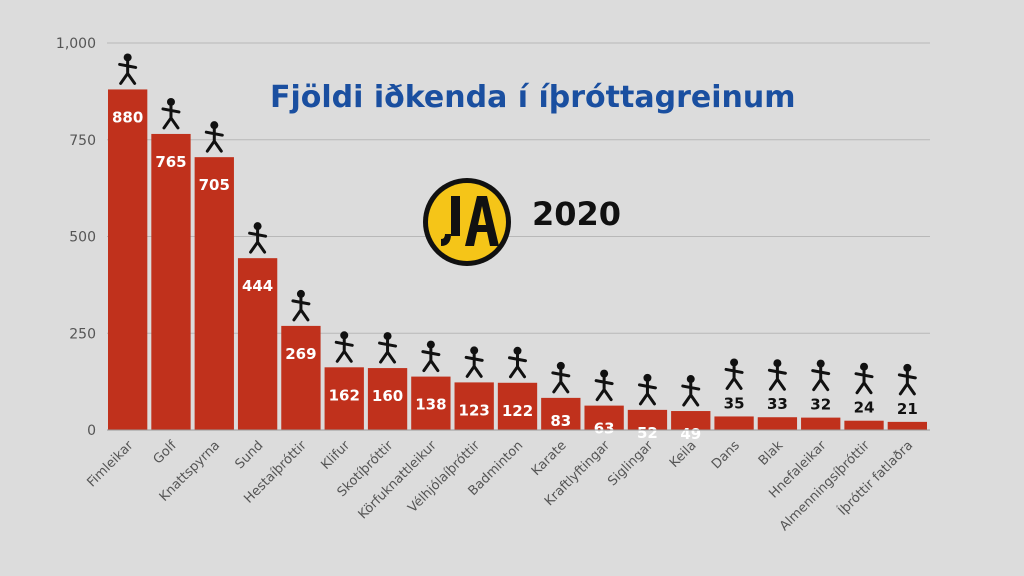 This screenshot has height=576, width=1024. I want to click on category-label: Fimleikar, so click(110, 464).